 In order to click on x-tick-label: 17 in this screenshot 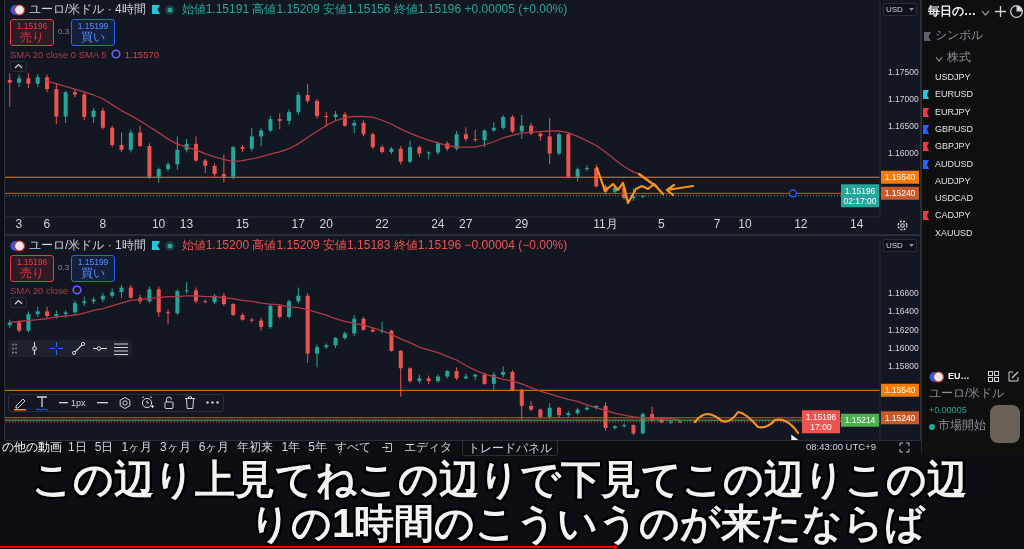, I will do `click(298, 223)`.